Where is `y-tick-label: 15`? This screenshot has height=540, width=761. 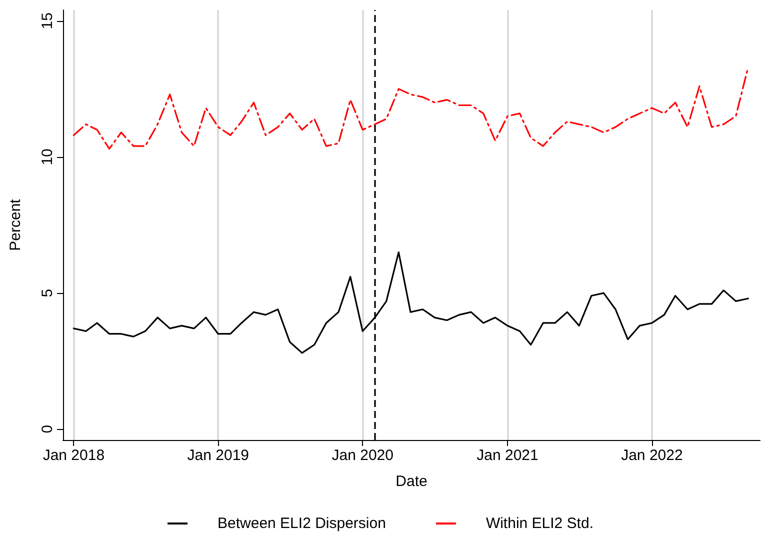
y-tick-label: 15 is located at coordinates (47, 21).